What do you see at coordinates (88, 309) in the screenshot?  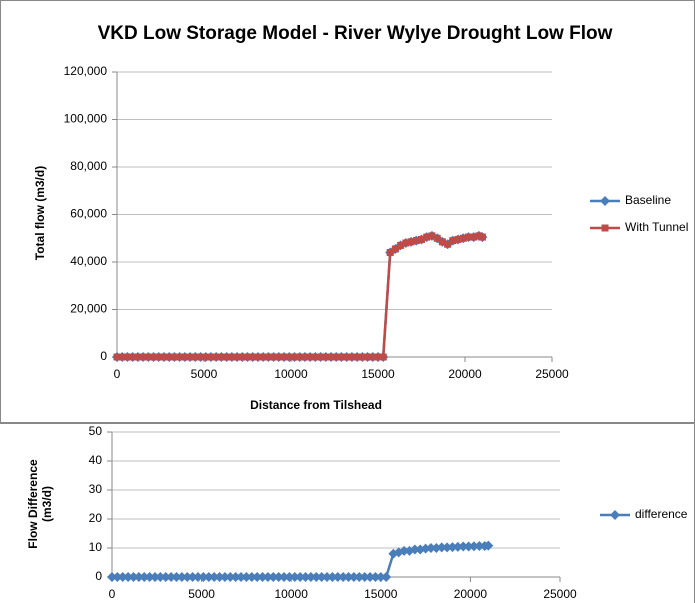 I see `y-tick-label: 20,000` at bounding box center [88, 309].